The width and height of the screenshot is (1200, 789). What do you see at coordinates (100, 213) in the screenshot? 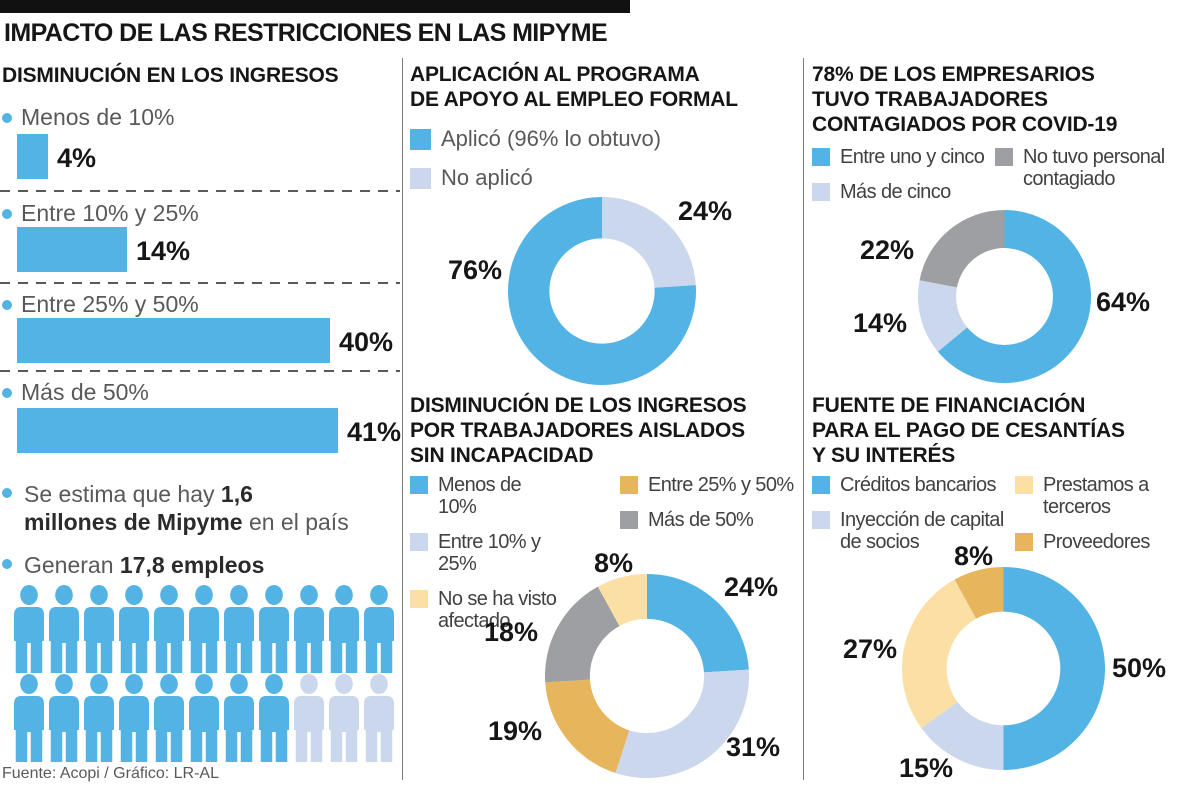
I see `bar-category-label: Entre 10% y 25%` at bounding box center [100, 213].